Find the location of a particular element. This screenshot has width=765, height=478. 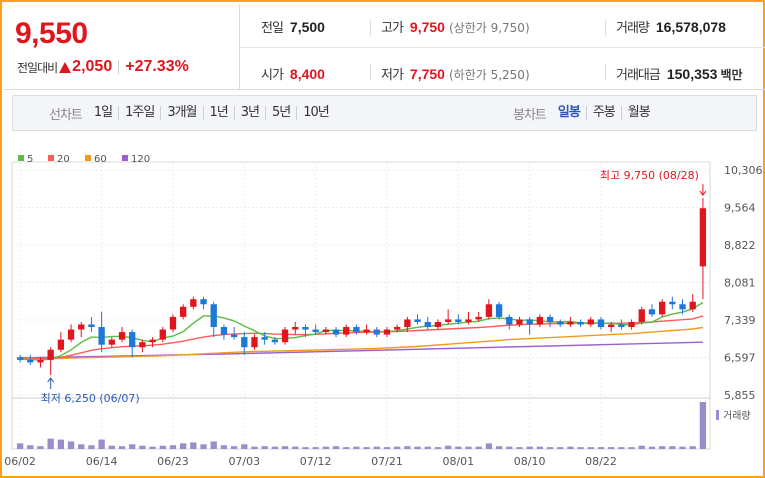

prev-close-stat: 전일 7,500 is located at coordinates (293, 26).